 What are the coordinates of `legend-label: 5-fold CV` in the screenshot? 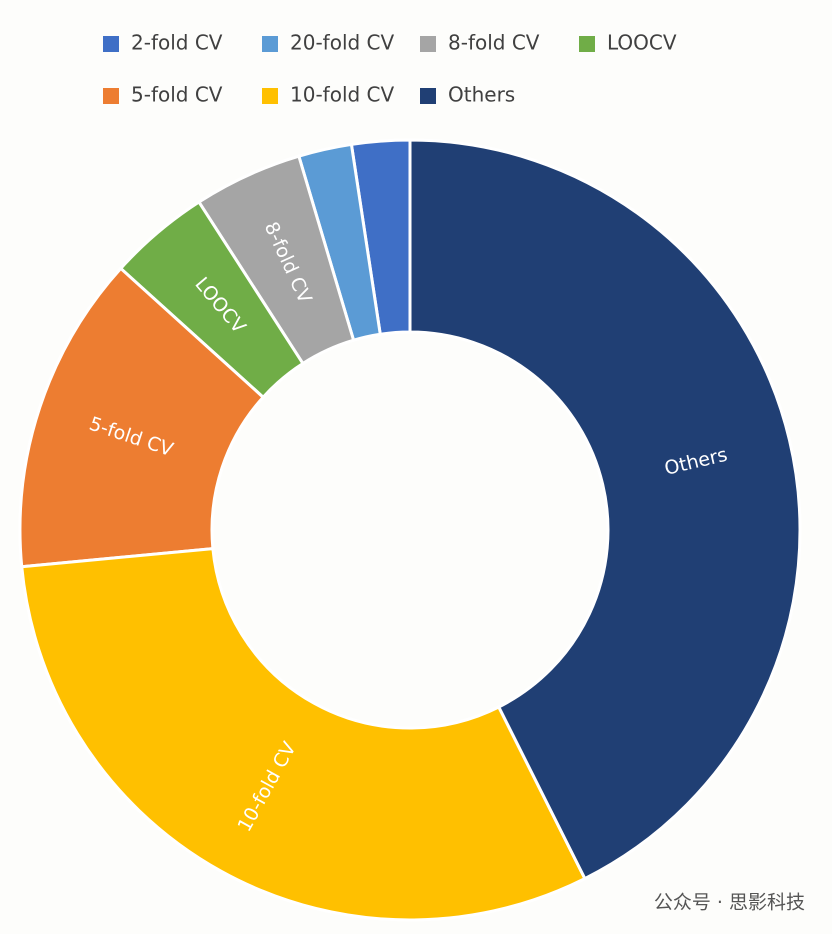 It's located at (177, 95).